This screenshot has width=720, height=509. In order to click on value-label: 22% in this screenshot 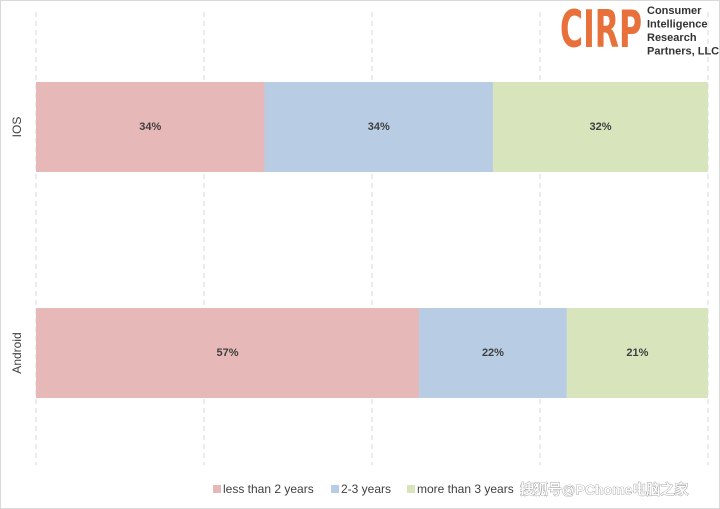, I will do `click(493, 353)`.